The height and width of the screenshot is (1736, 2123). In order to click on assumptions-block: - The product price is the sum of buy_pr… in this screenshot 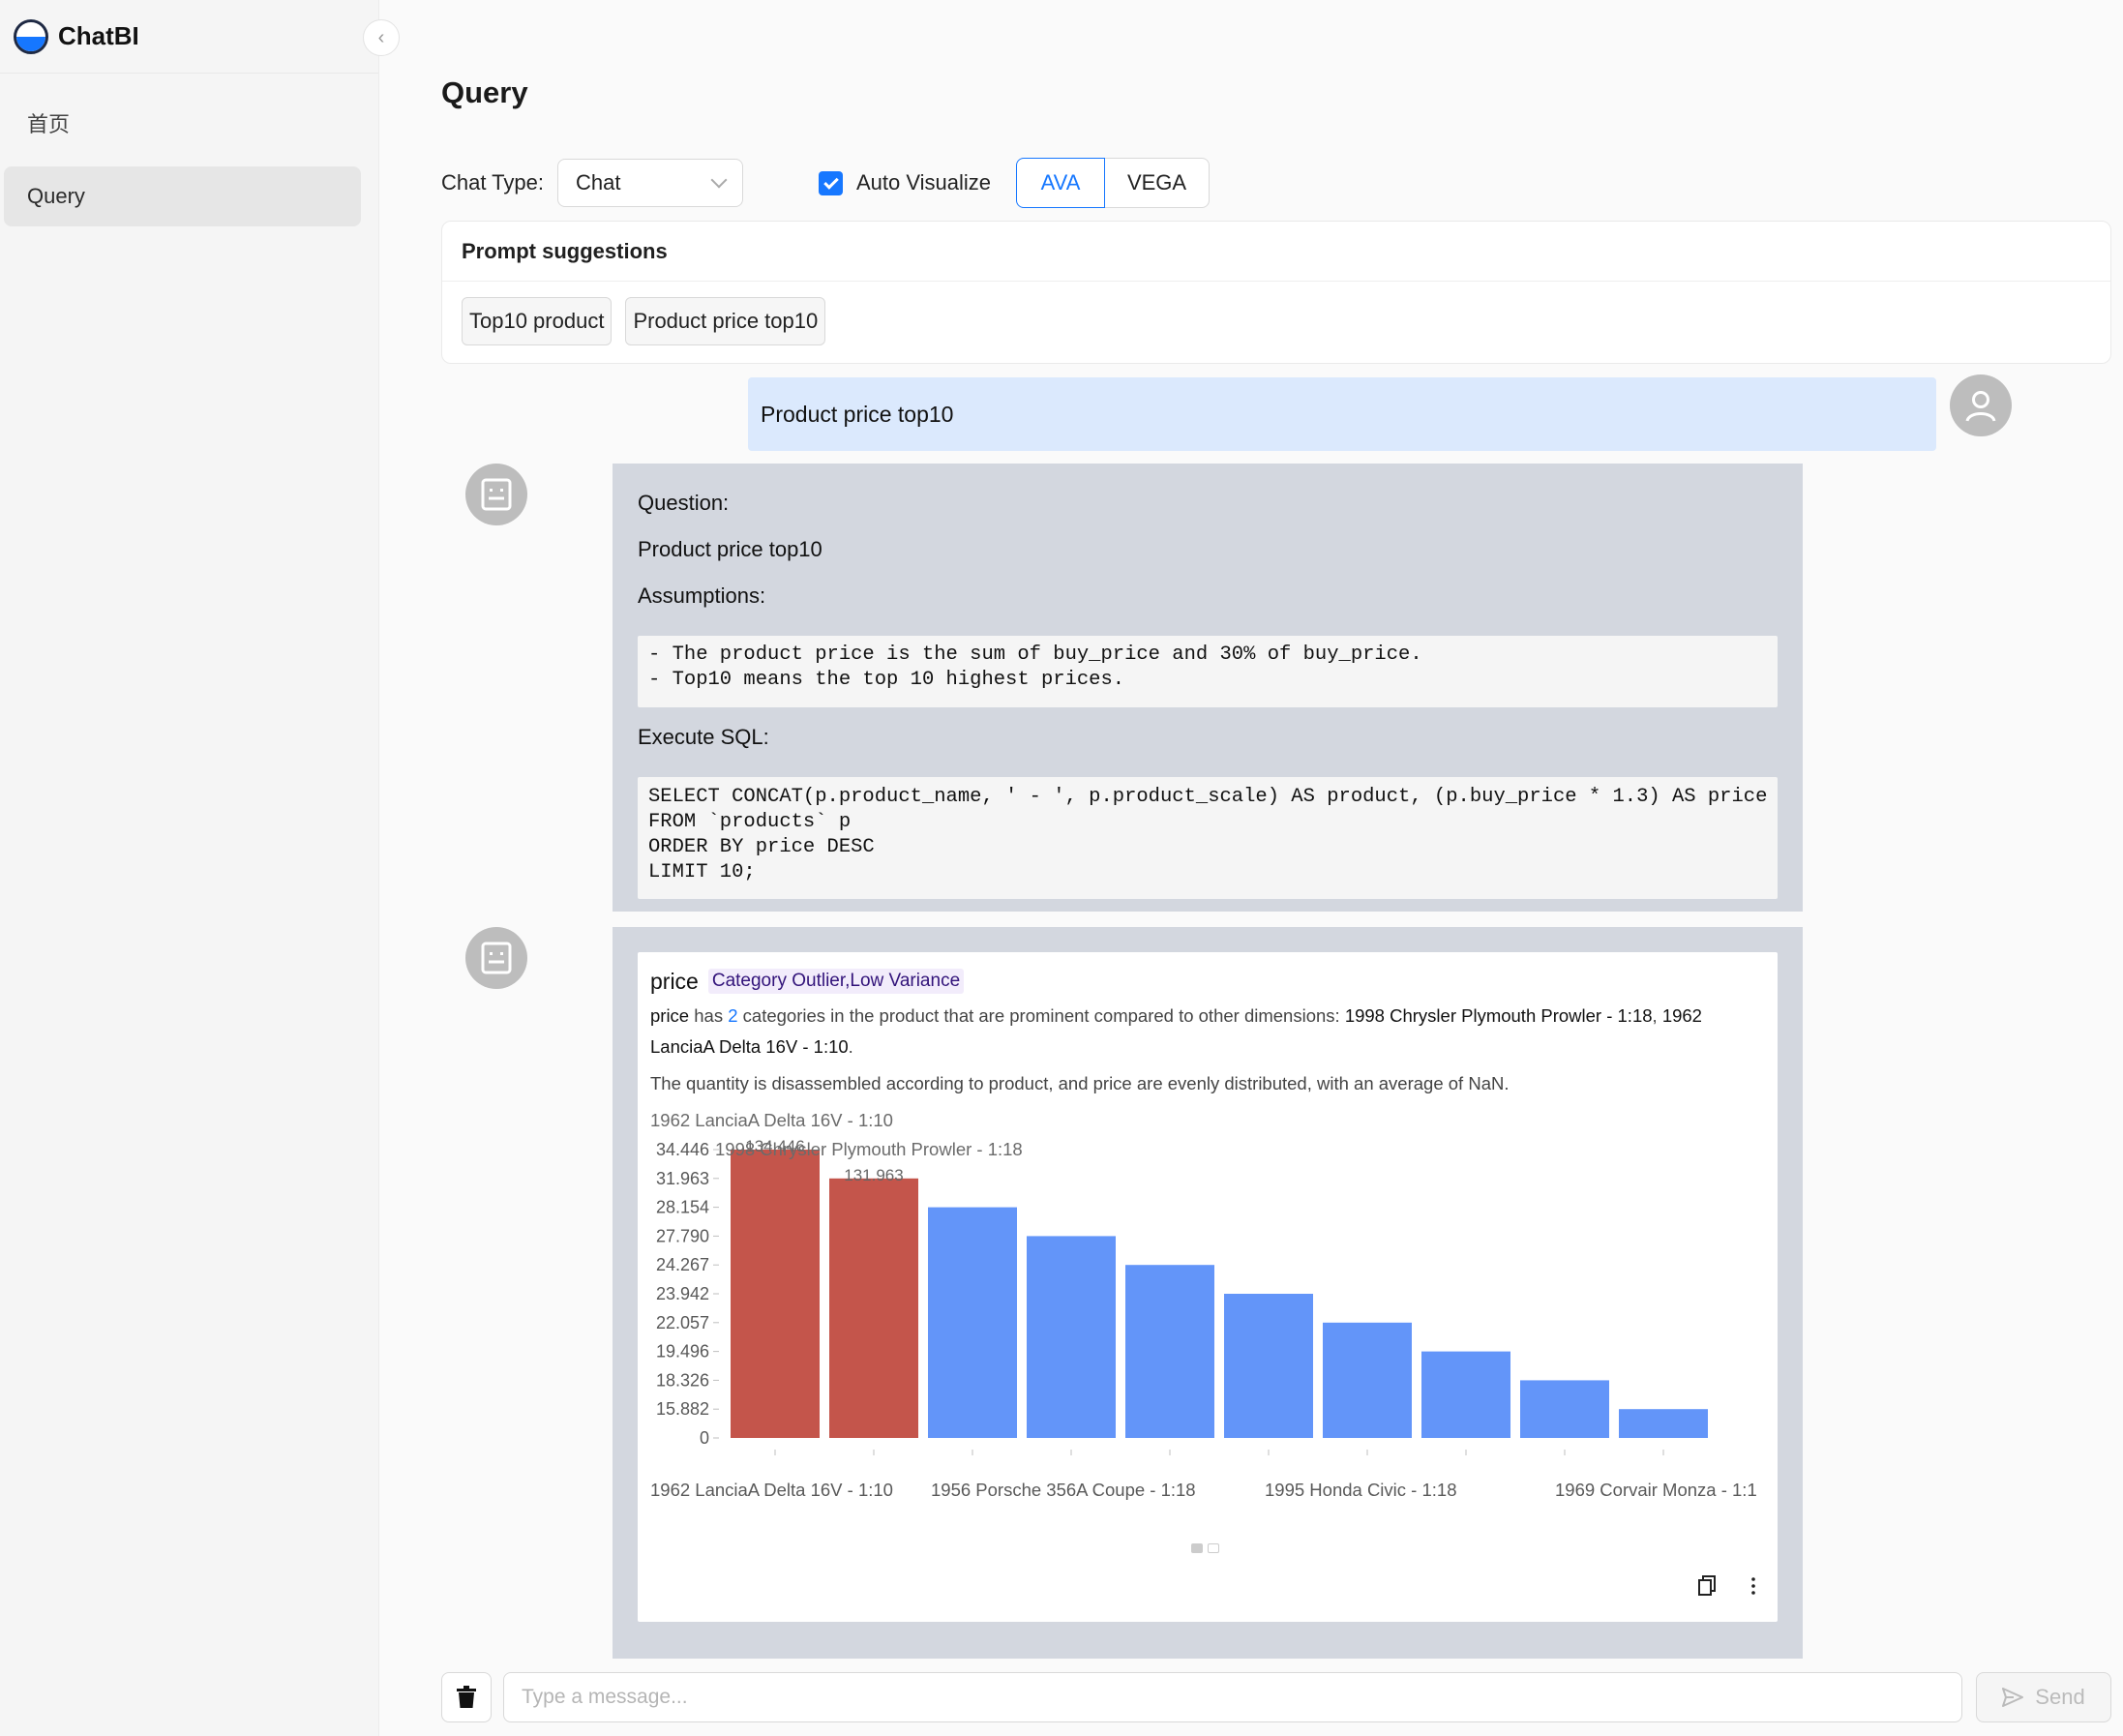, I will do `click(1208, 671)`.